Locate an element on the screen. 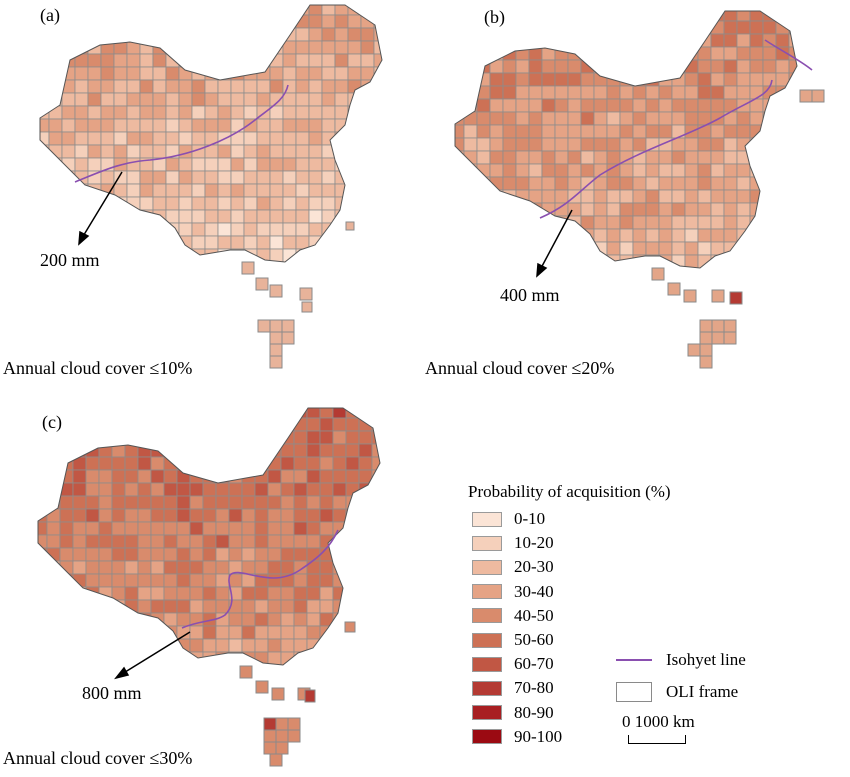 The image size is (850, 777). legend-class-label: 60-70 is located at coordinates (534, 664).